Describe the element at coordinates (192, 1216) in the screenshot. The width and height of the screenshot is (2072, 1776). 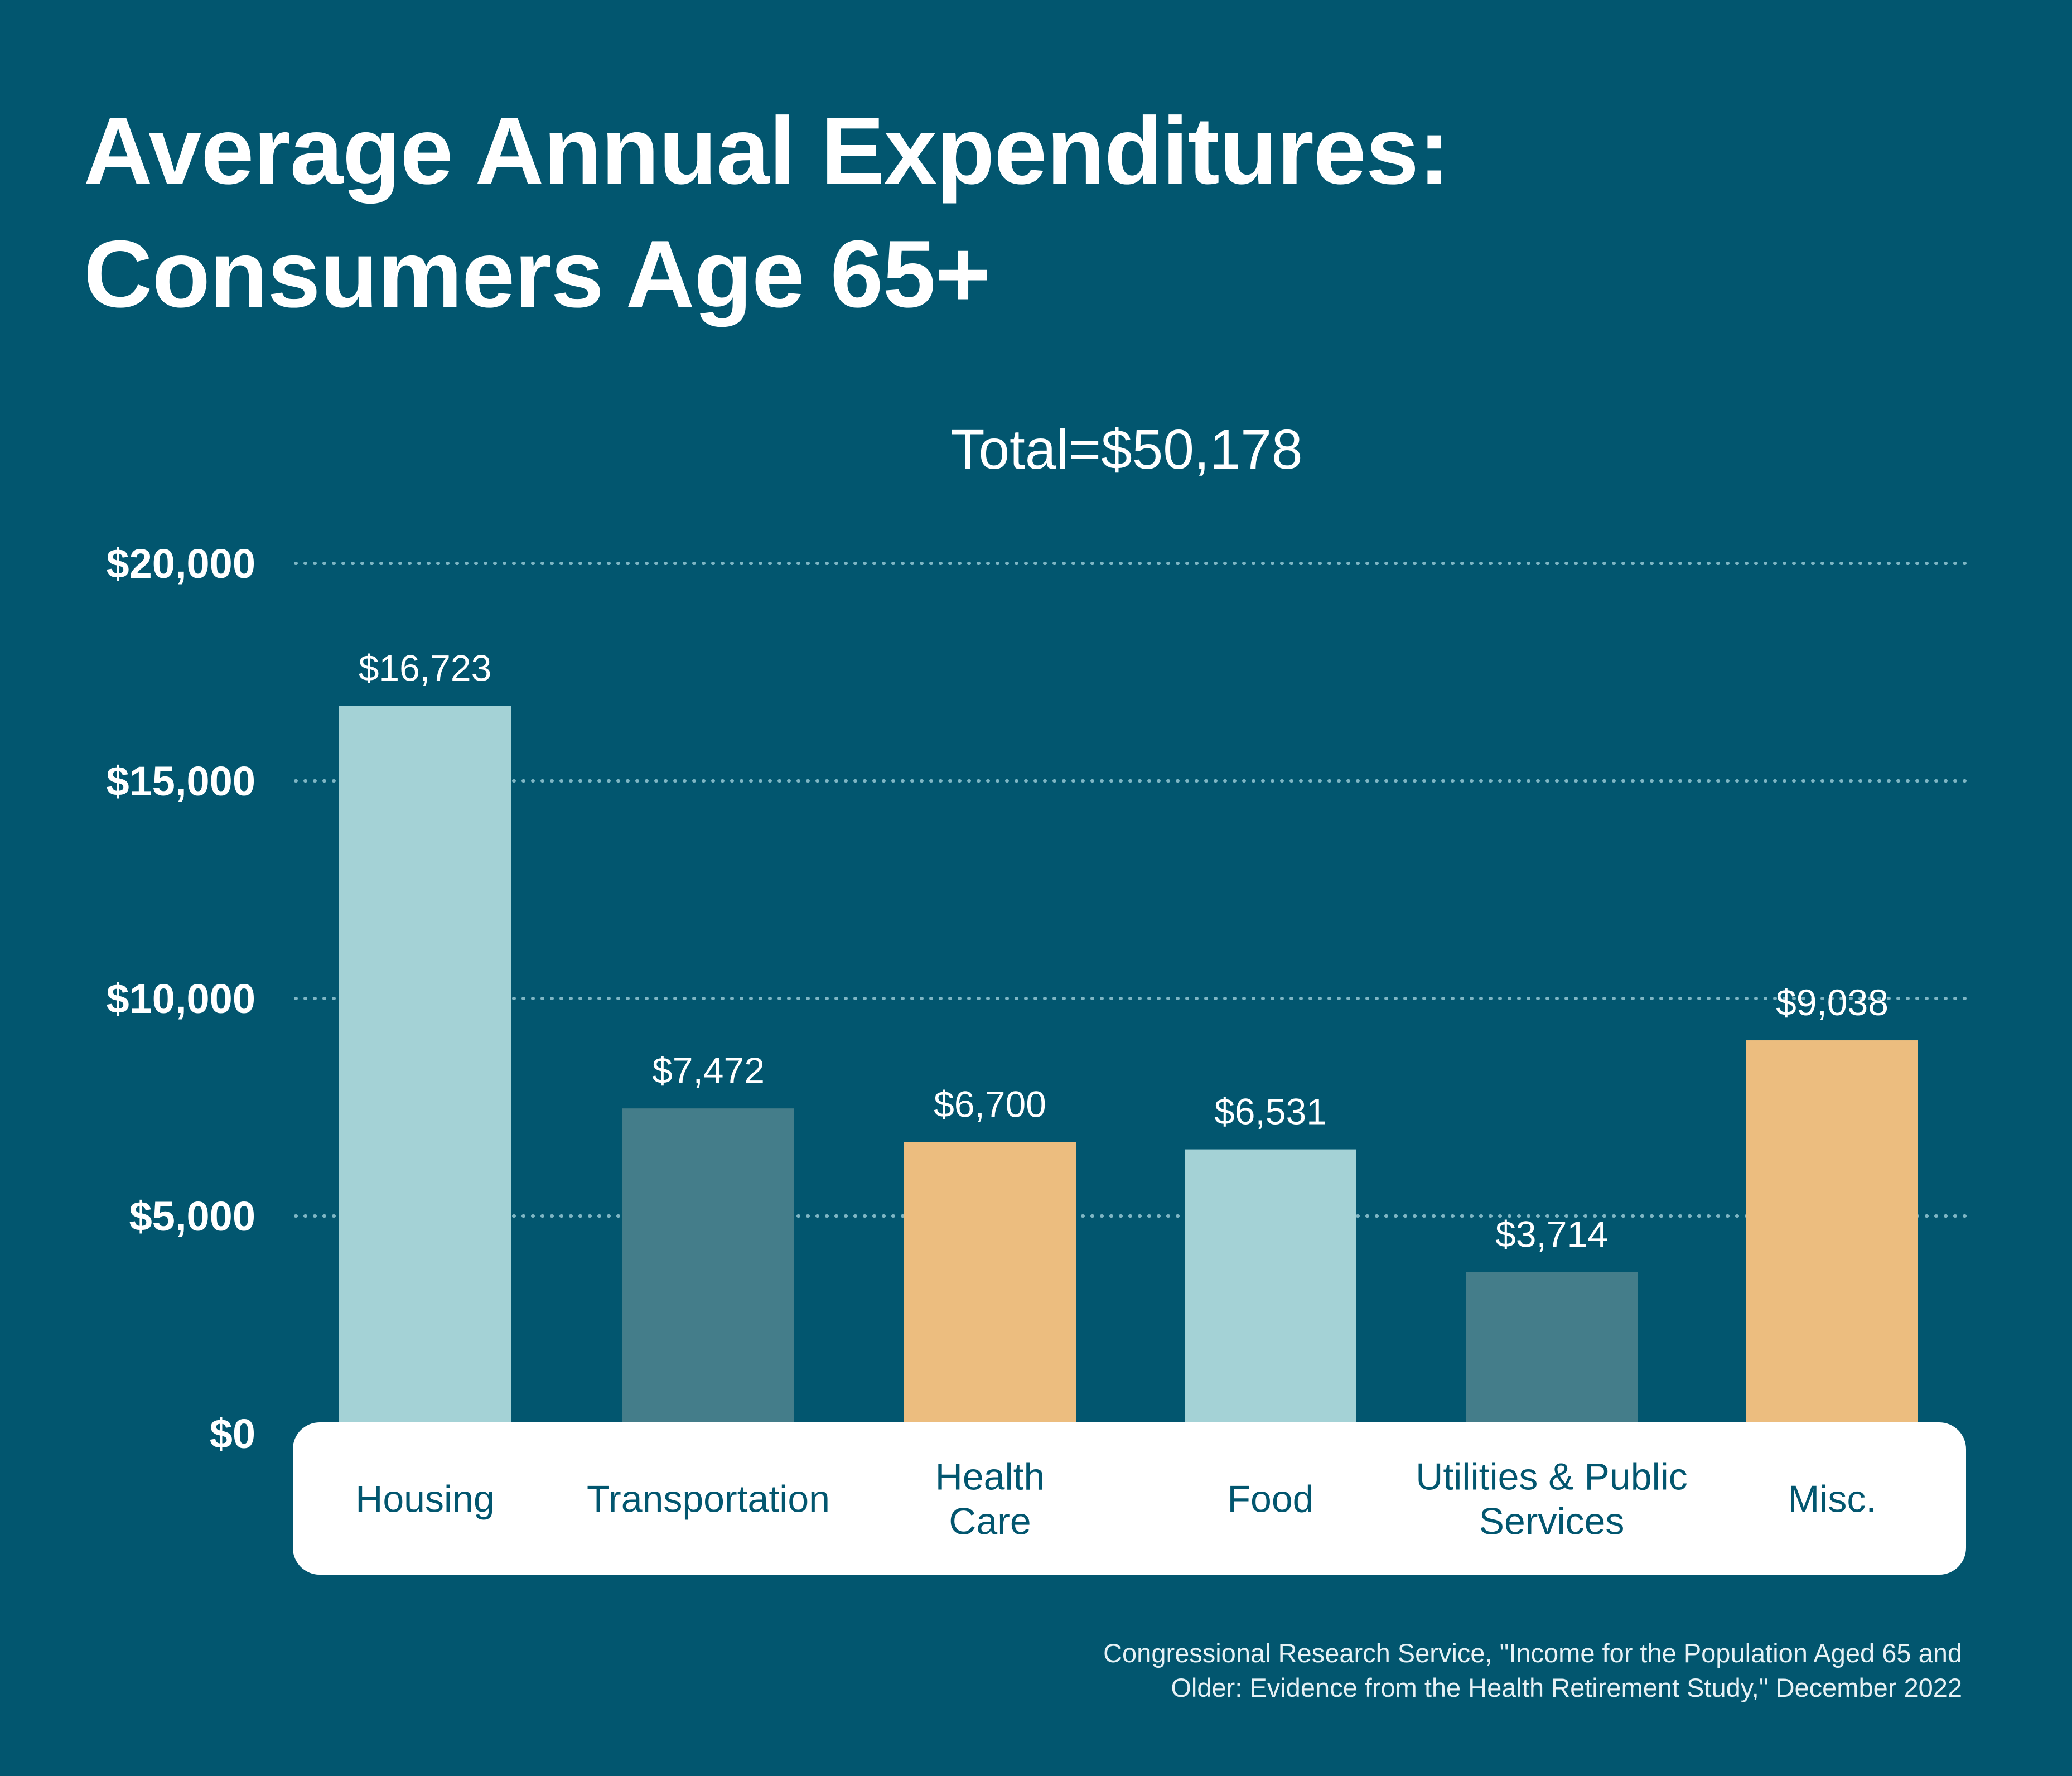
I see `y-tick-label: $5,000` at that location.